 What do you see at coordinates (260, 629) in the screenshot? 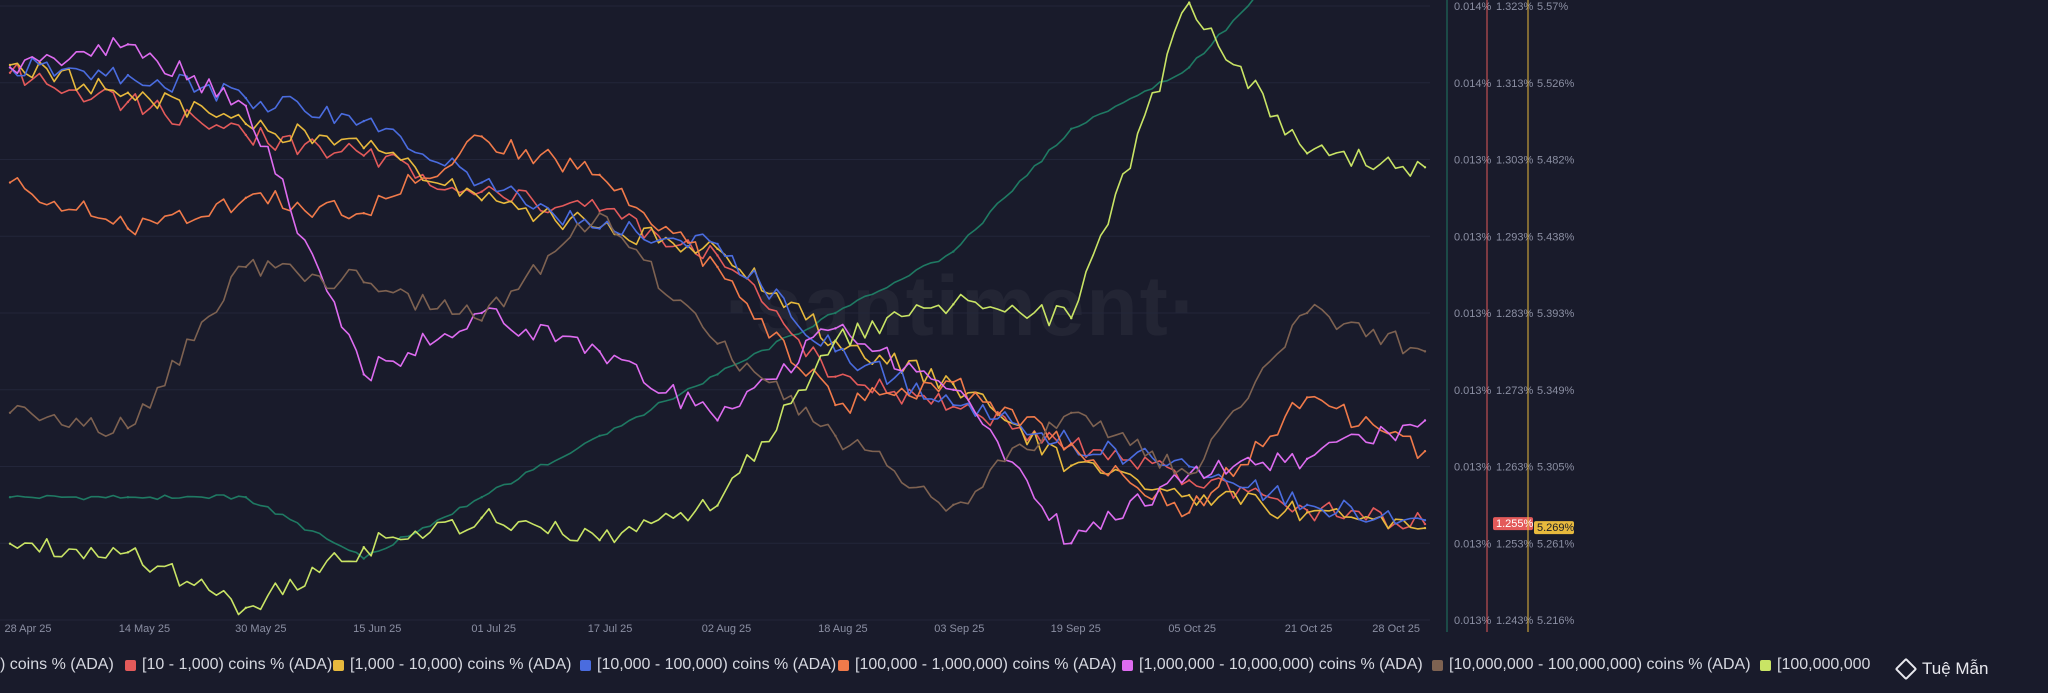
I see `x-tick-label: 30 May 25` at bounding box center [260, 629].